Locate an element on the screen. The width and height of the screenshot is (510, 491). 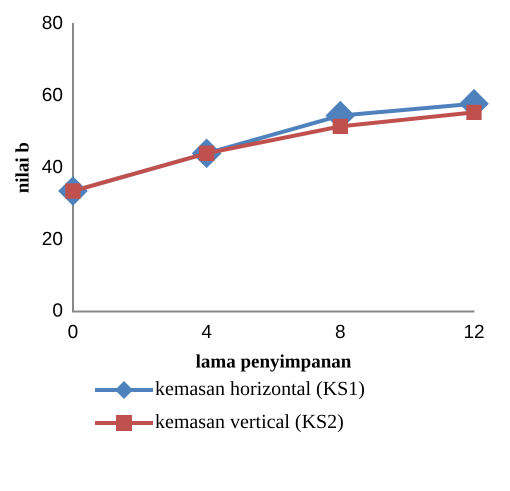
x-tick-label: 4 is located at coordinates (206, 333).